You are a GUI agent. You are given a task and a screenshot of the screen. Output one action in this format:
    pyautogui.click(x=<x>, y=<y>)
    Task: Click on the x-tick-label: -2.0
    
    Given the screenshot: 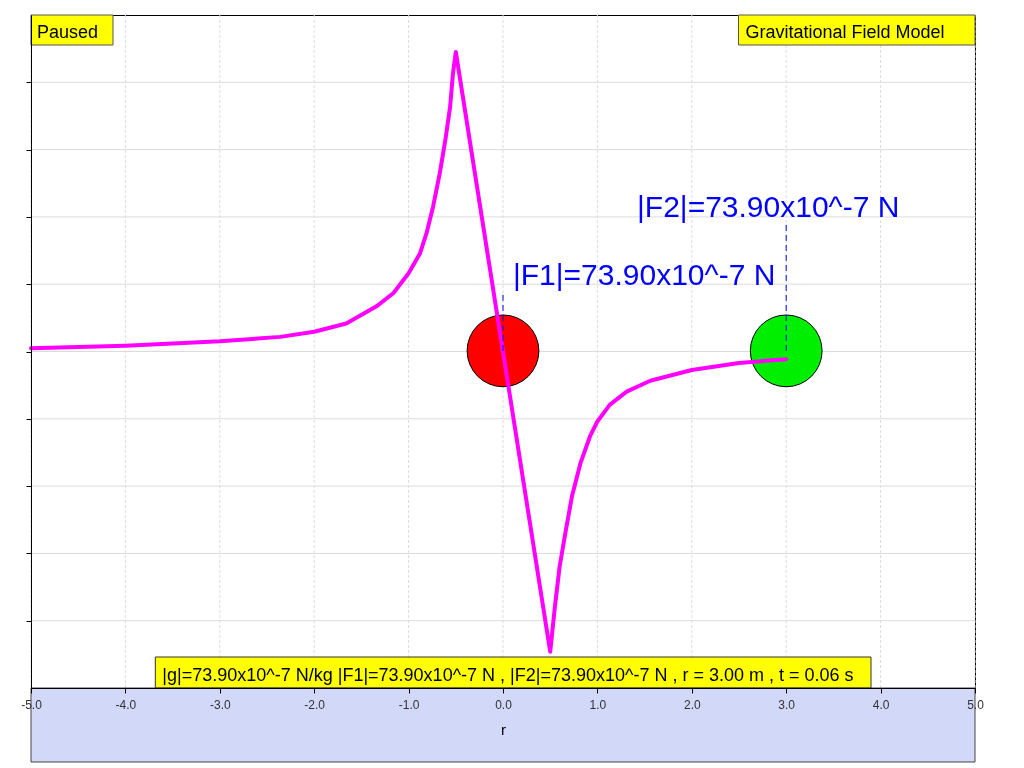 What is the action you would take?
    pyautogui.click(x=315, y=704)
    